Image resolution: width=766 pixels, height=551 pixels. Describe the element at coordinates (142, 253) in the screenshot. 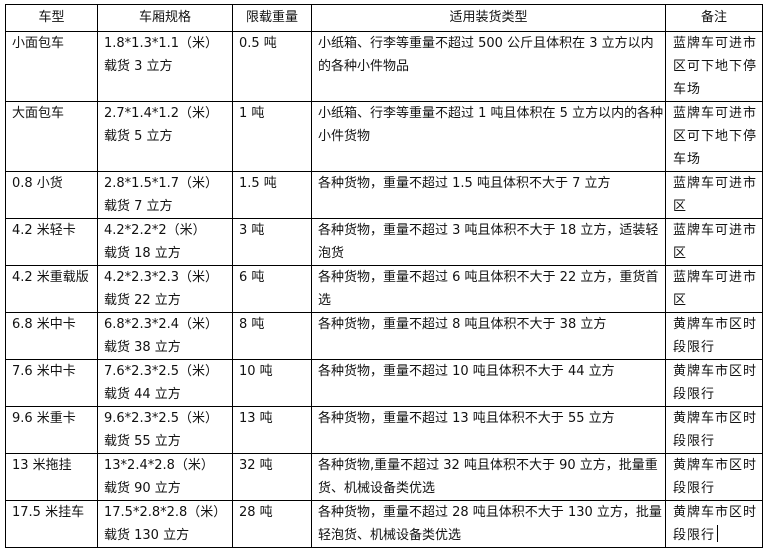

I see `box-volume: 载货 18 立方` at that location.